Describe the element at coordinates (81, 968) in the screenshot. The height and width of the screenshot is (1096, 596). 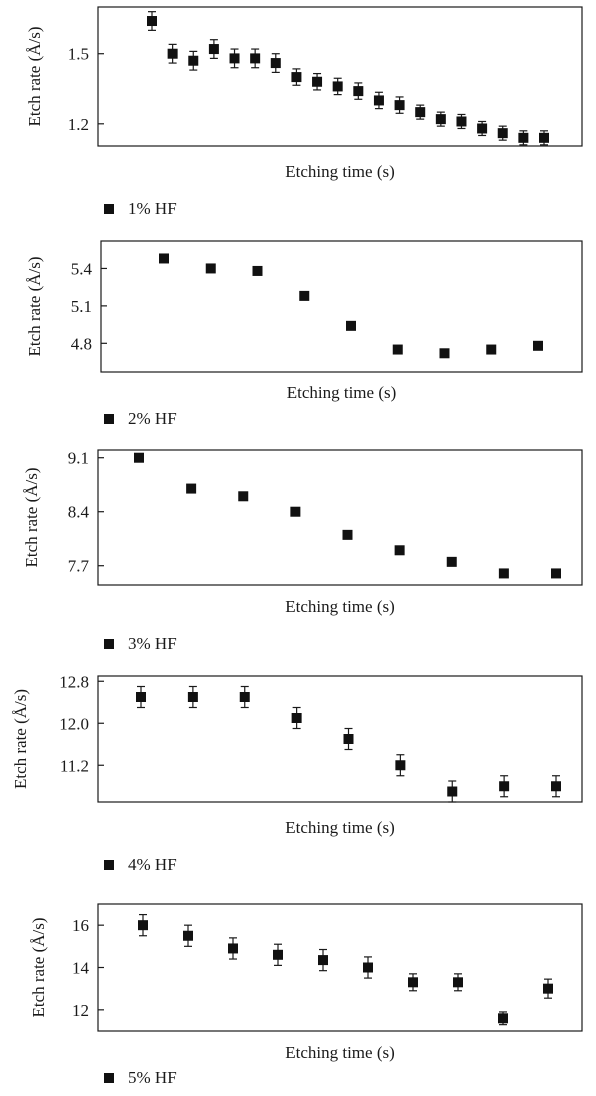
I see `y-tick-label: 14` at that location.